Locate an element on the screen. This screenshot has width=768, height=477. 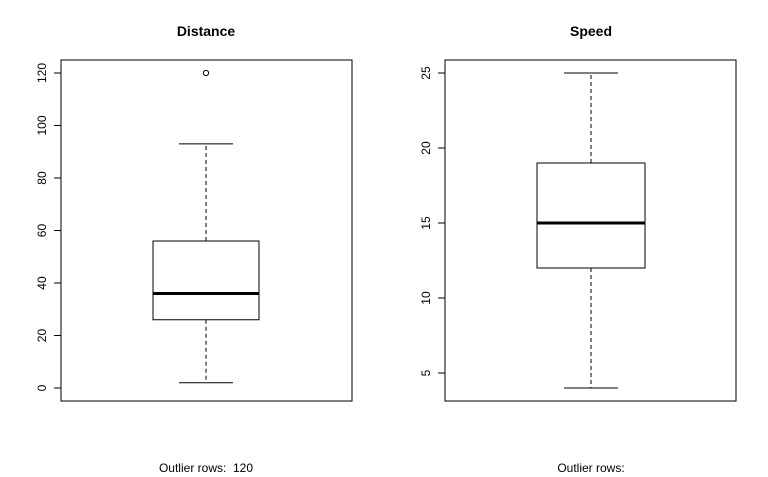
chart-title: Distance is located at coordinates (206, 31).